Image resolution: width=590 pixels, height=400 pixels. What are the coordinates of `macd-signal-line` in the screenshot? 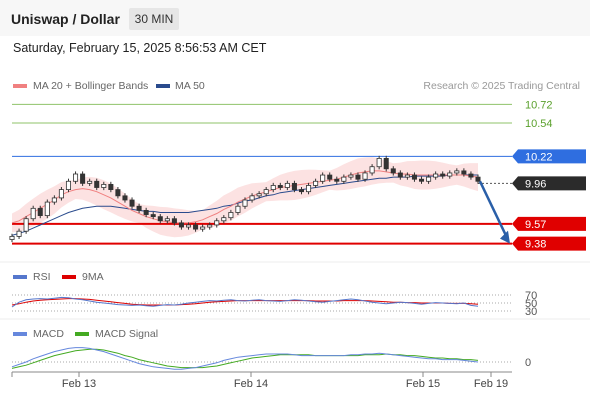 It's located at (245, 358).